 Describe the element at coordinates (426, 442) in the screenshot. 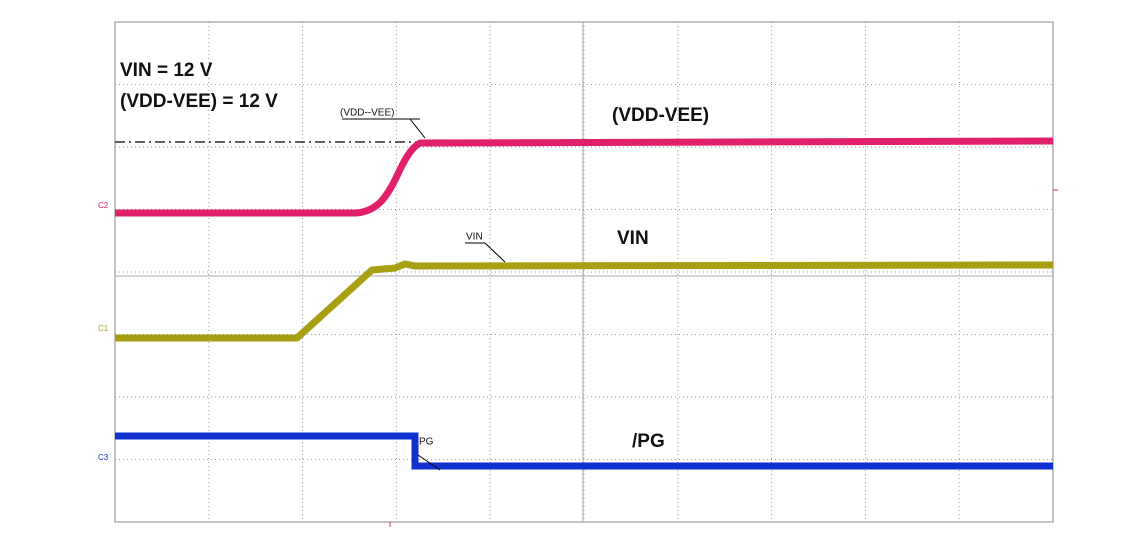

I see `cursor-label: PG` at that location.